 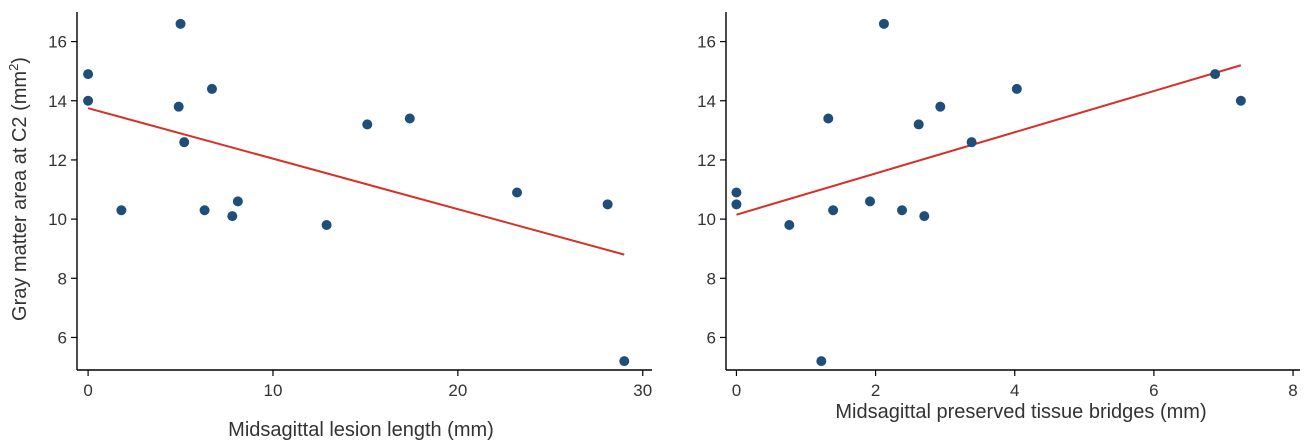 What do you see at coordinates (457, 390) in the screenshot?
I see `x-tick-label-20-lesion-length: 20` at bounding box center [457, 390].